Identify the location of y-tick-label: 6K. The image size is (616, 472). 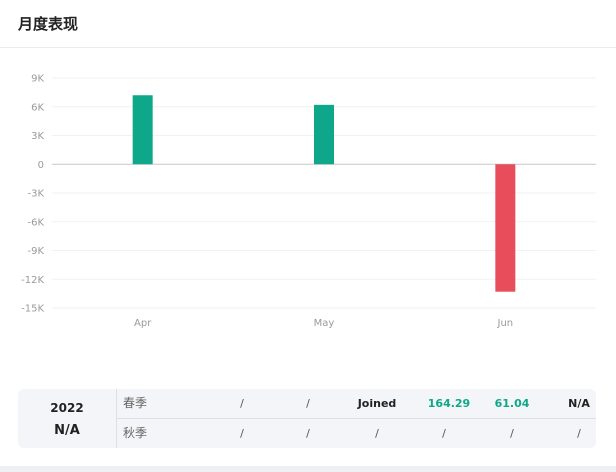
(37, 107).